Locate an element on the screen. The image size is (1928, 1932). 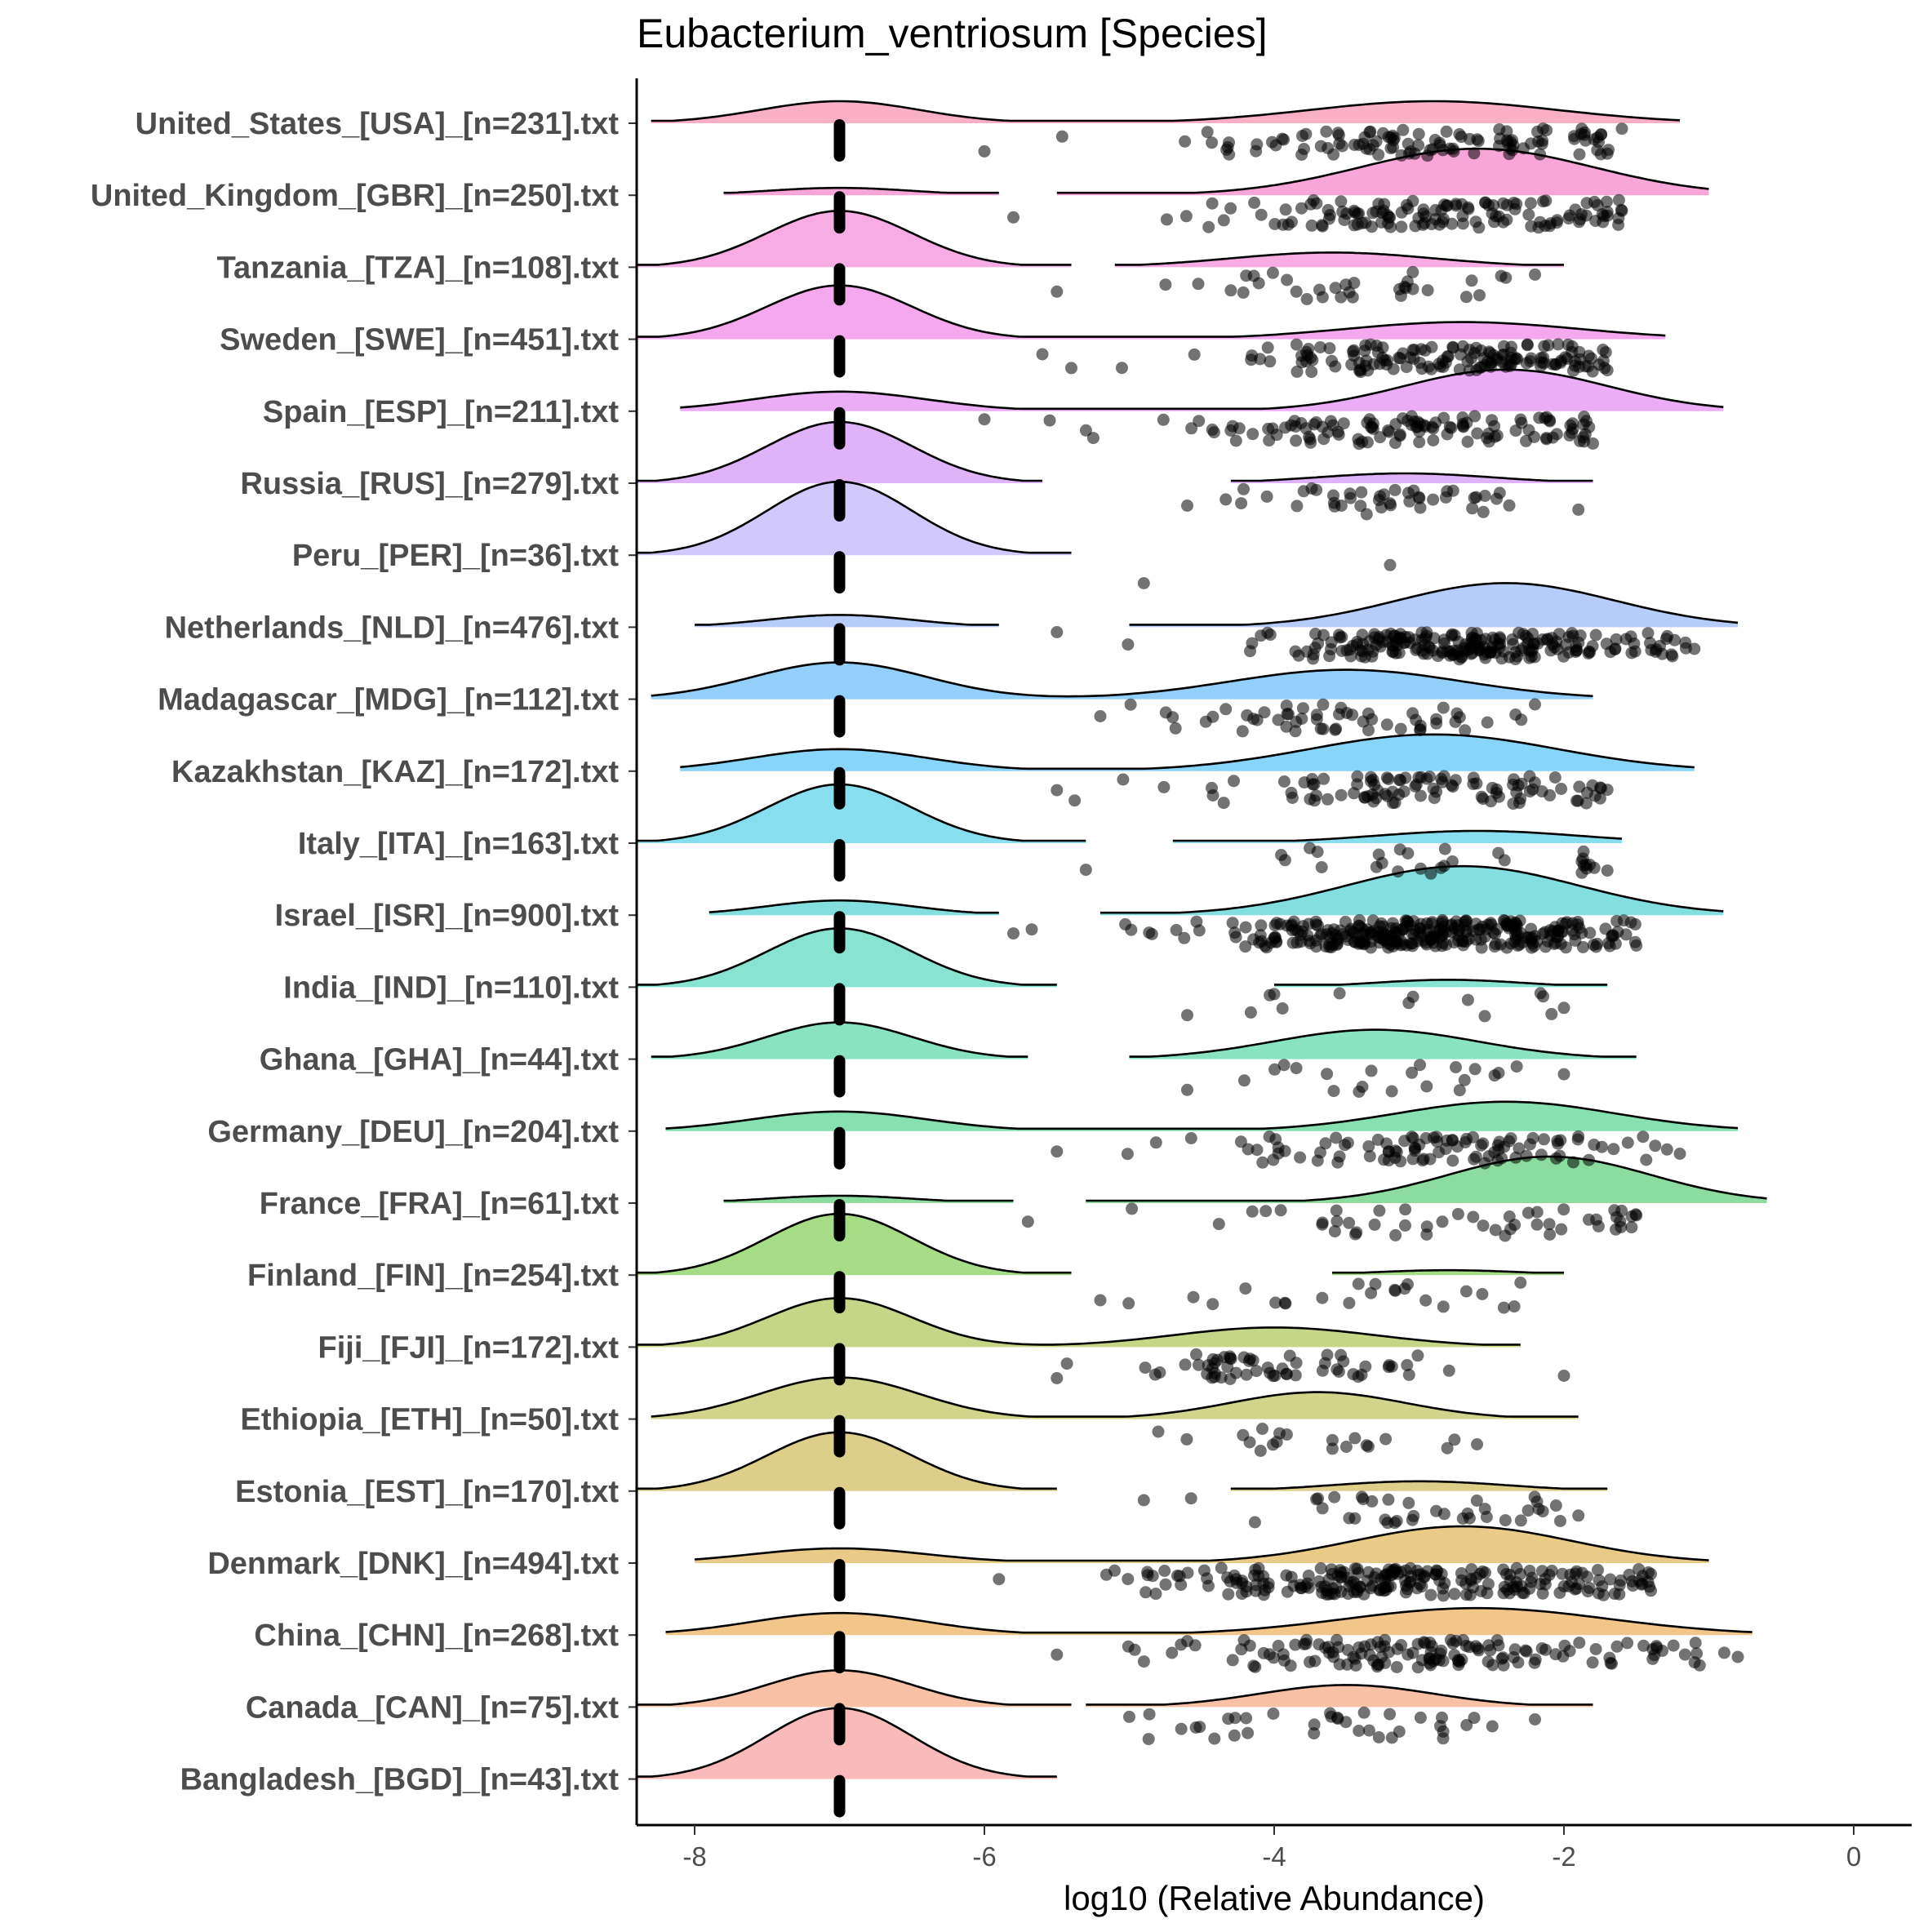
y-tick-label-13: Ghana_[GHA]_[n=44].txt is located at coordinates (440, 1060).